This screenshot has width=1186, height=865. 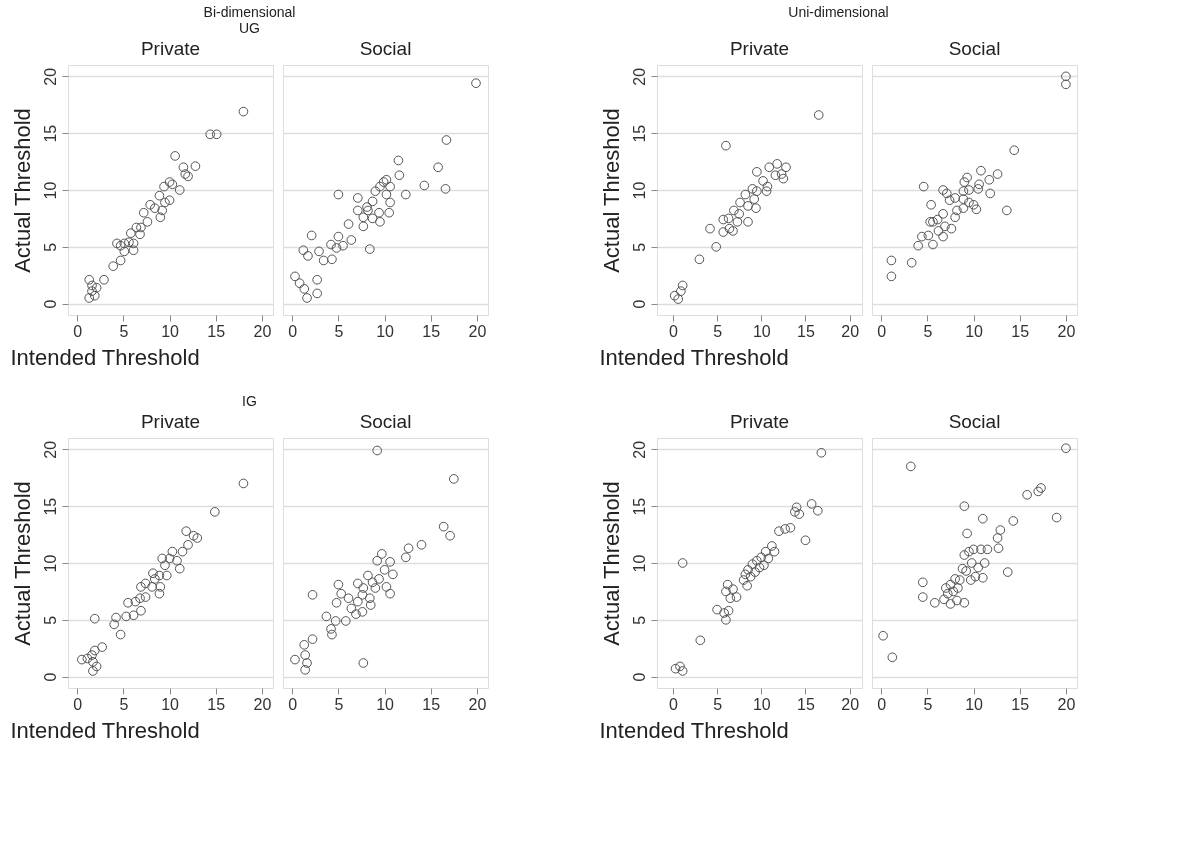 I want to click on x-axis-title: Intended Threshold, so click(x=105, y=730).